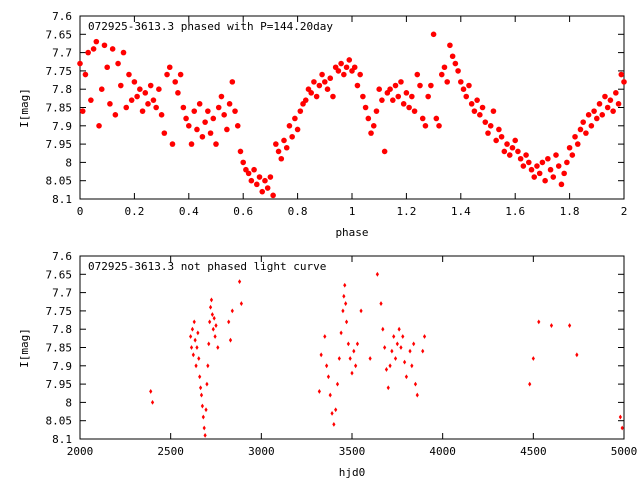 This screenshot has height=480, width=640. Describe the element at coordinates (59, 421) in the screenshot. I see `y-tick-label: 8.05` at that location.